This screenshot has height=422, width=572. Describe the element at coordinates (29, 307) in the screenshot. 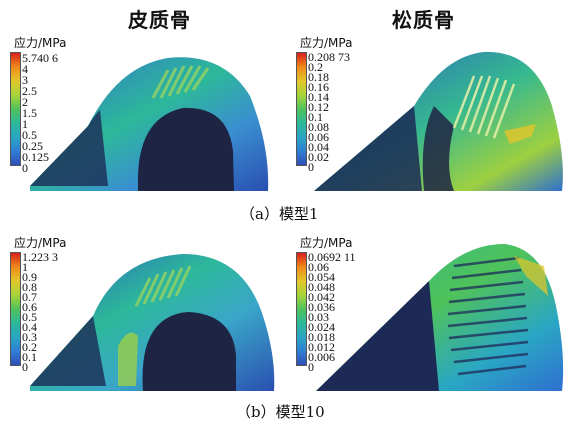

I see `tick-label: 0.6` at that location.